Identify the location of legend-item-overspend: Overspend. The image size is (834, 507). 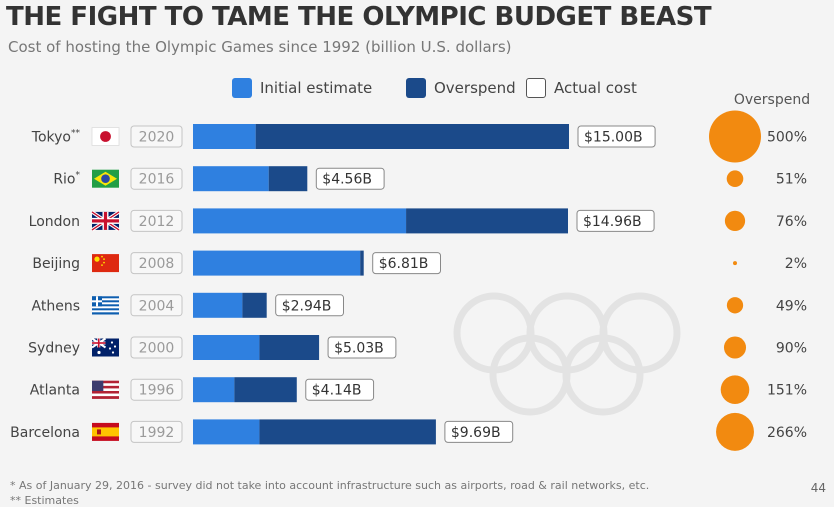
(461, 88).